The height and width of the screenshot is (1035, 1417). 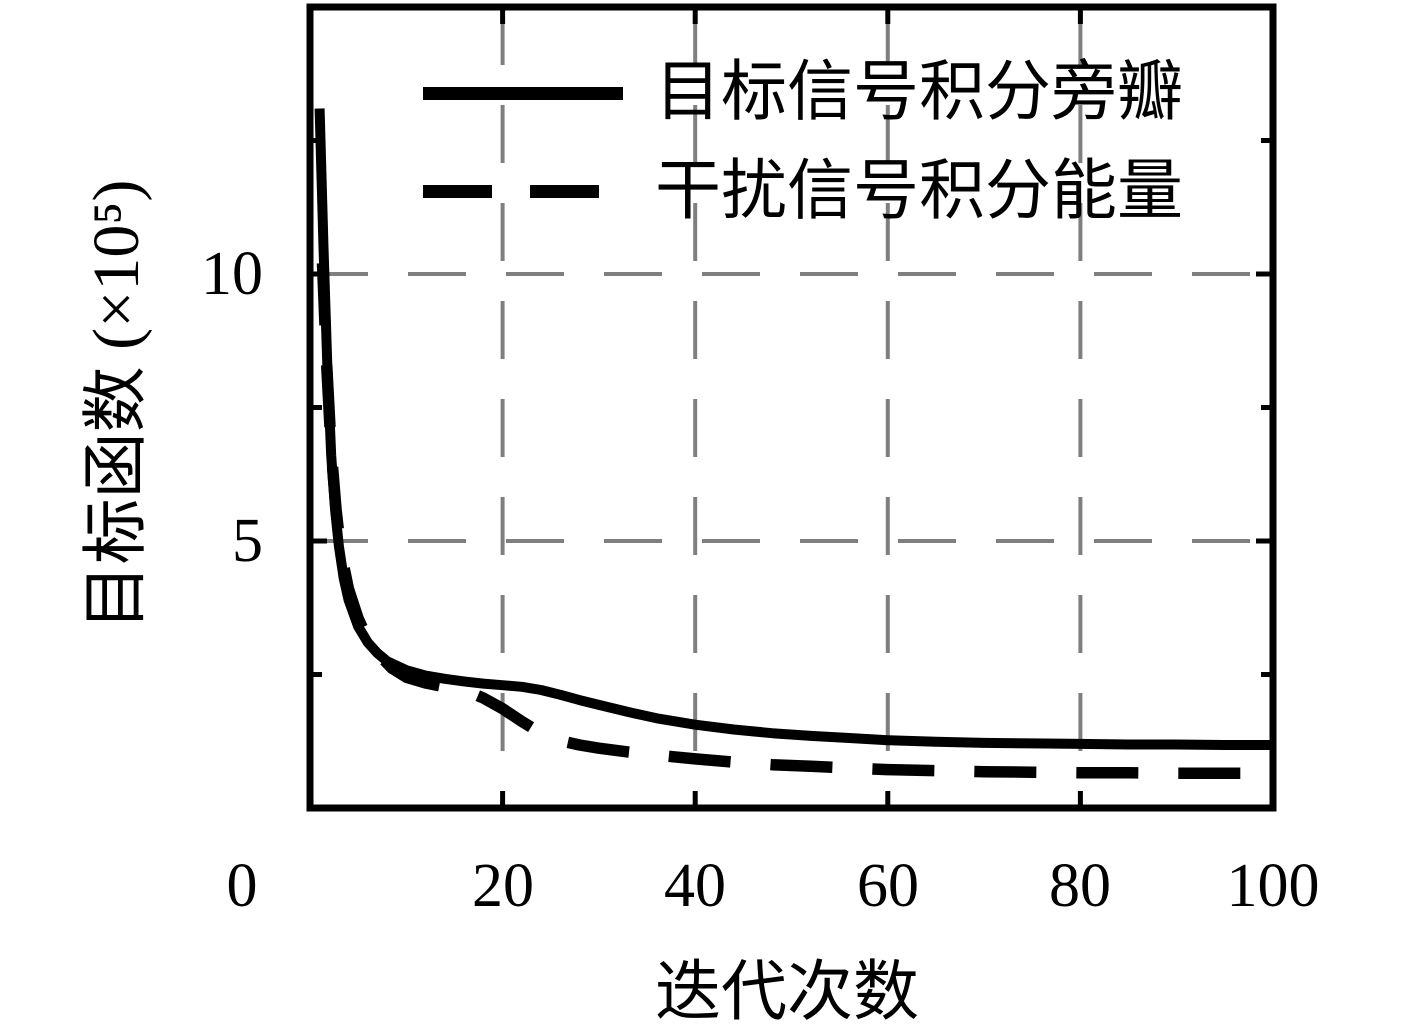 What do you see at coordinates (888, 886) in the screenshot?
I see `x-tick-label-60: 60` at bounding box center [888, 886].